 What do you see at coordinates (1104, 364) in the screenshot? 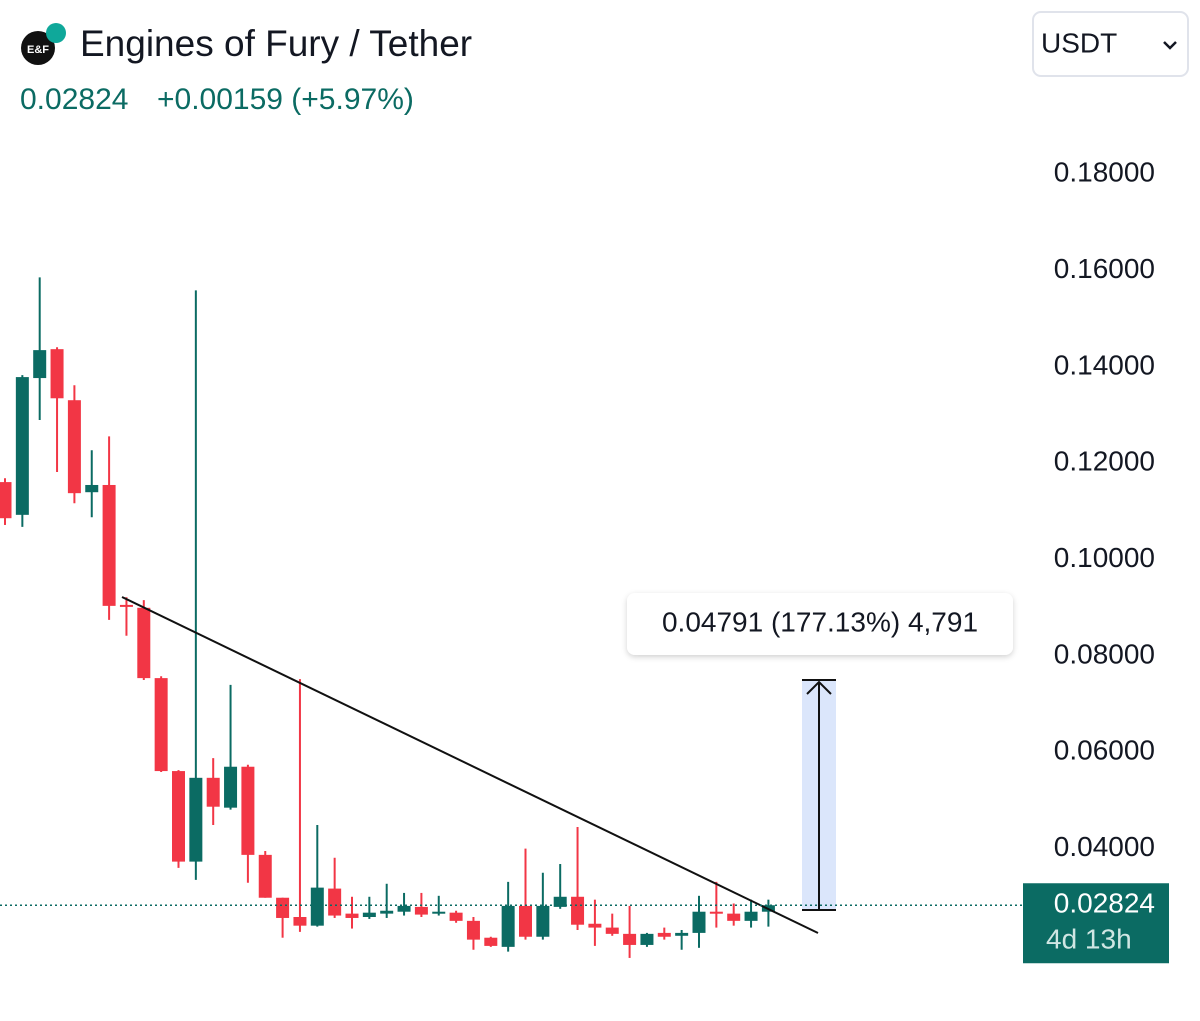
I see `y-tick-label: 0.14000` at bounding box center [1104, 364].